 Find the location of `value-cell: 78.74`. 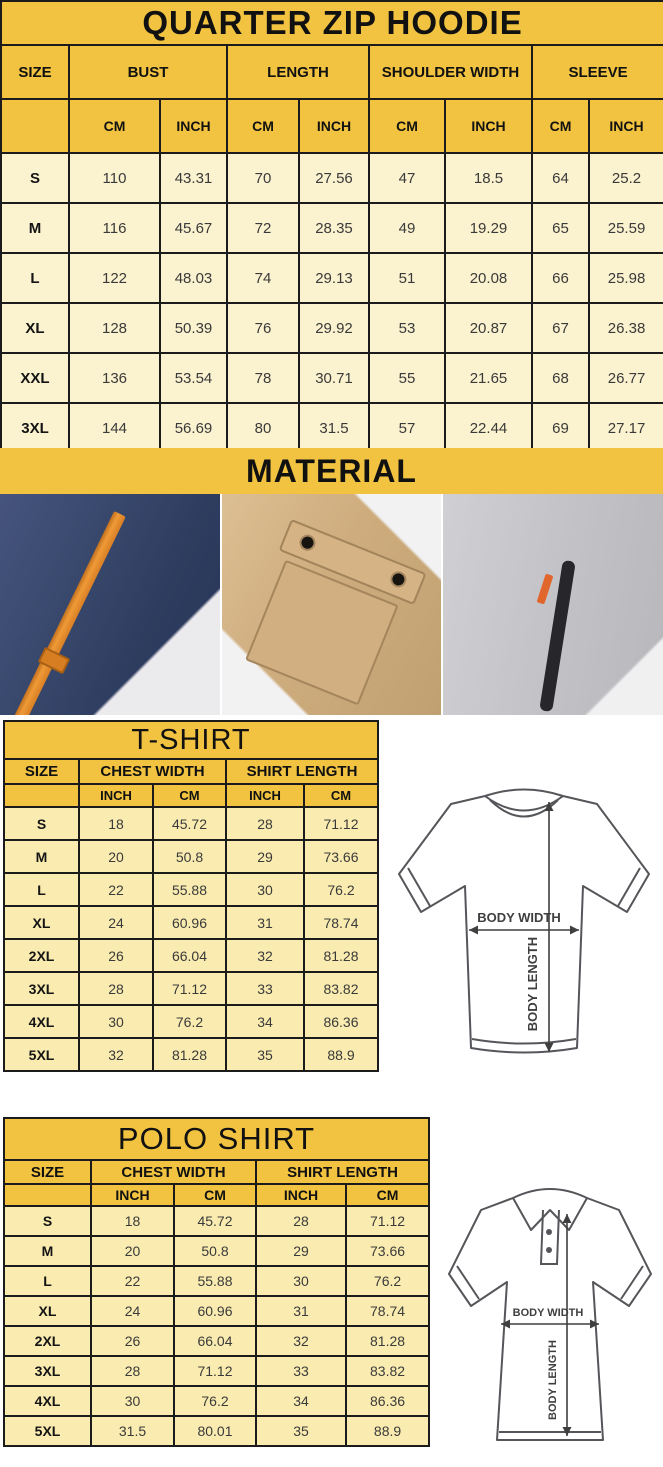

value-cell: 78.74 is located at coordinates (341, 922).